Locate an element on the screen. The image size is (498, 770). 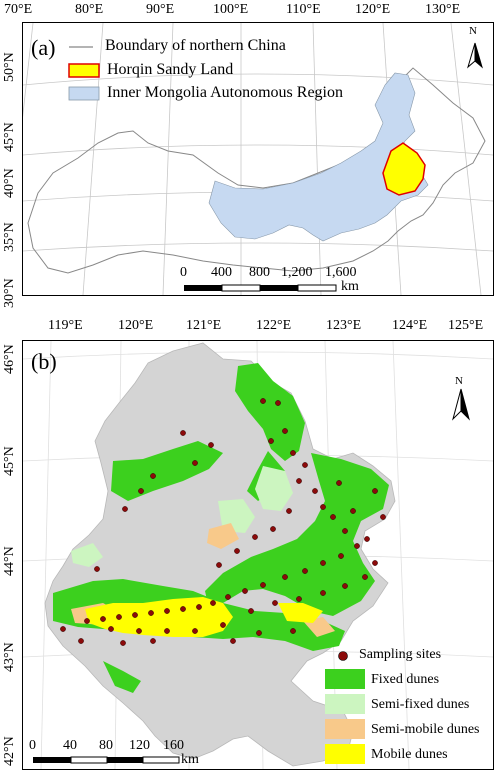
scale-label: 1,600 is located at coordinates (341, 272).